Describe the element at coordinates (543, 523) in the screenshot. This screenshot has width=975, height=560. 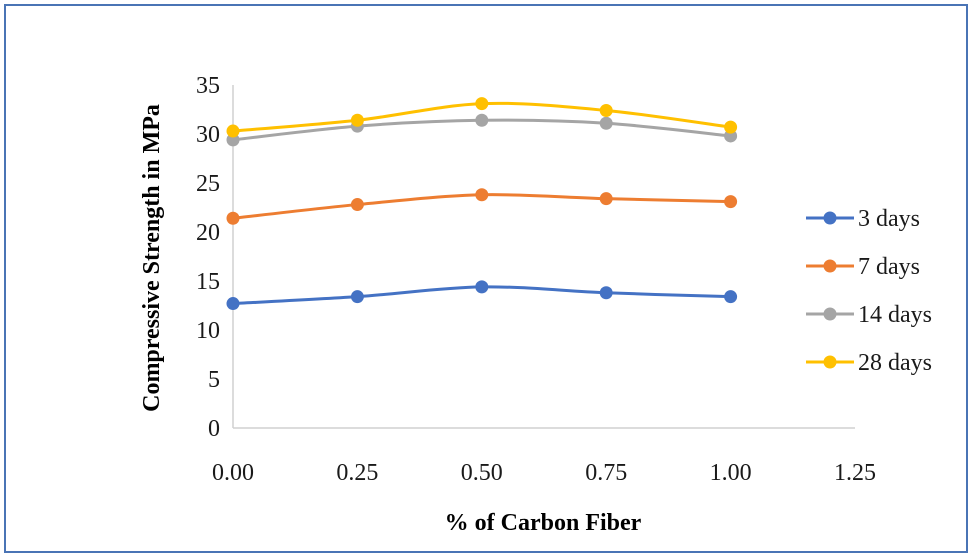
I see `x-axis-title: % of Carbon Fiber` at that location.